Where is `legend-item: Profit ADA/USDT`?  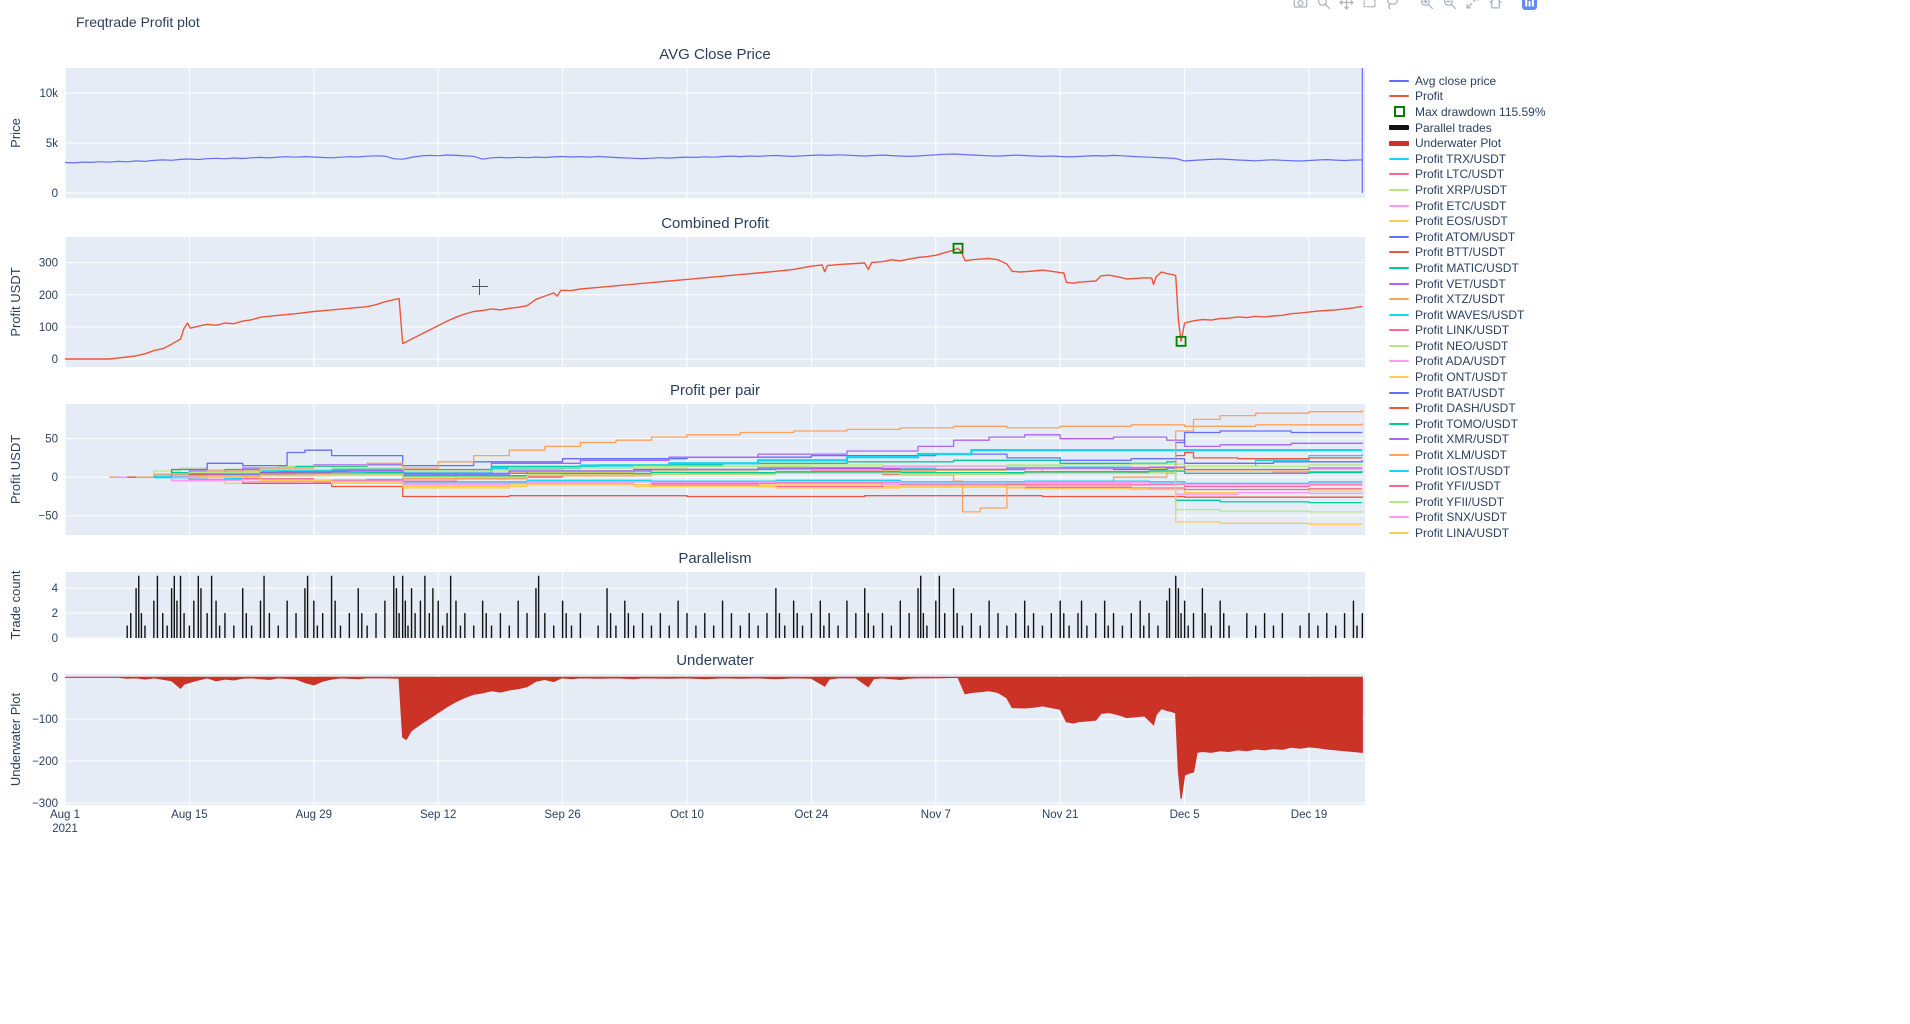
legend-item: Profit ADA/USDT is located at coordinates (1467, 362).